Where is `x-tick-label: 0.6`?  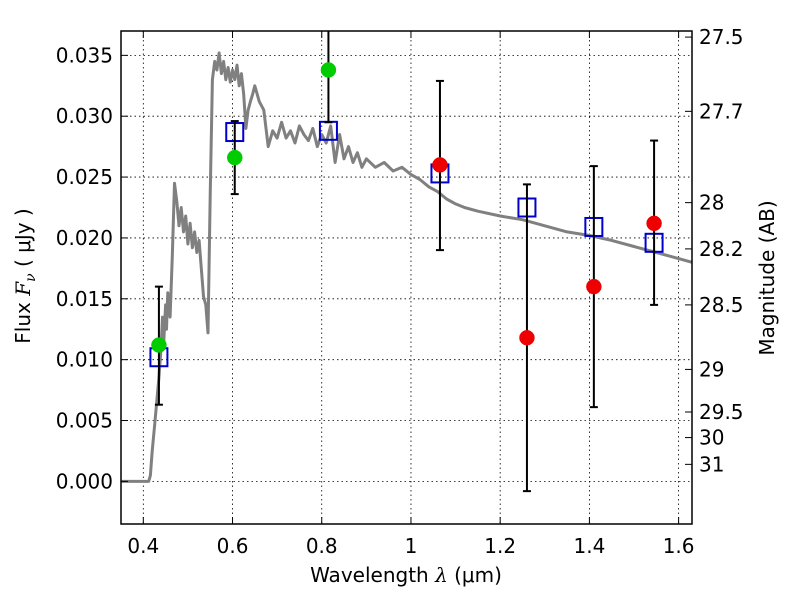 x-tick-label: 0.6 is located at coordinates (233, 546).